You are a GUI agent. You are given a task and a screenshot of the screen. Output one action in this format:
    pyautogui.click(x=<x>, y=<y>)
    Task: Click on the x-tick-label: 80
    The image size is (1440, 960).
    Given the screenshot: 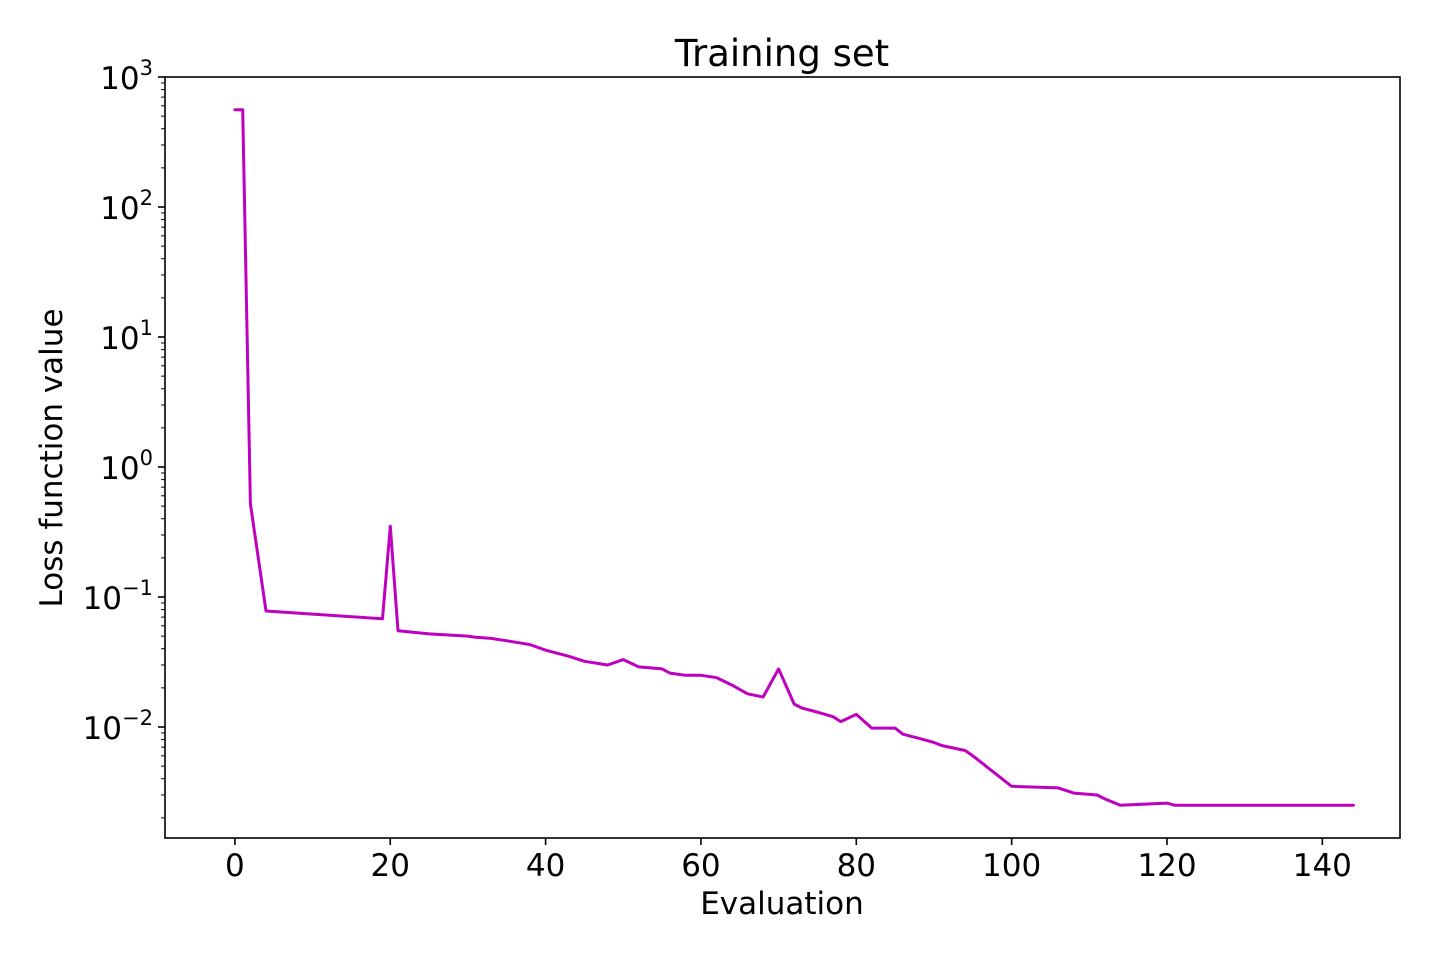 What is the action you would take?
    pyautogui.click(x=856, y=866)
    